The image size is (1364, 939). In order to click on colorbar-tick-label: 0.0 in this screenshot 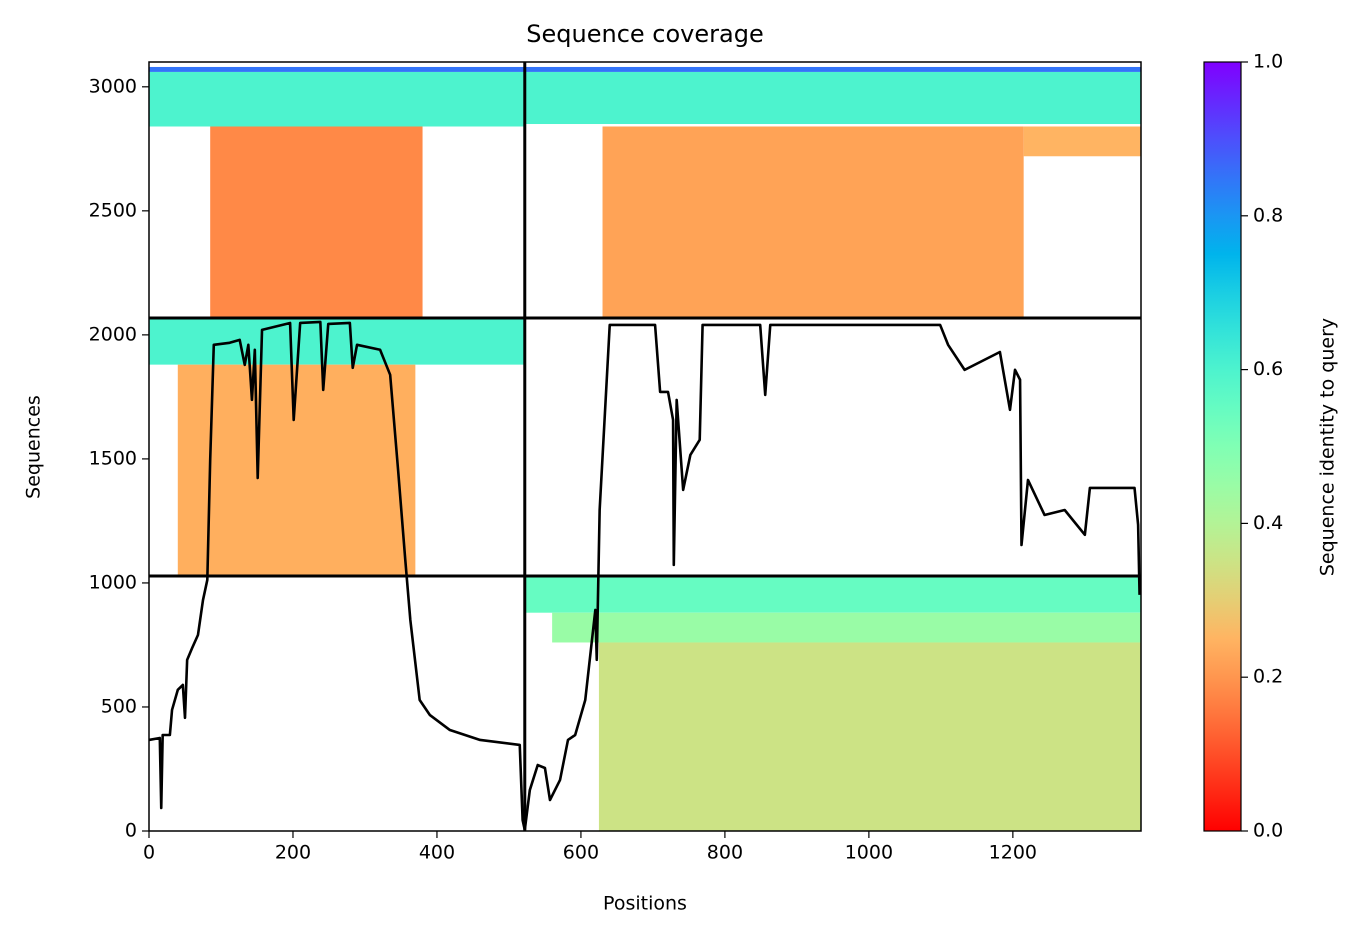, I will do `click(1268, 831)`.